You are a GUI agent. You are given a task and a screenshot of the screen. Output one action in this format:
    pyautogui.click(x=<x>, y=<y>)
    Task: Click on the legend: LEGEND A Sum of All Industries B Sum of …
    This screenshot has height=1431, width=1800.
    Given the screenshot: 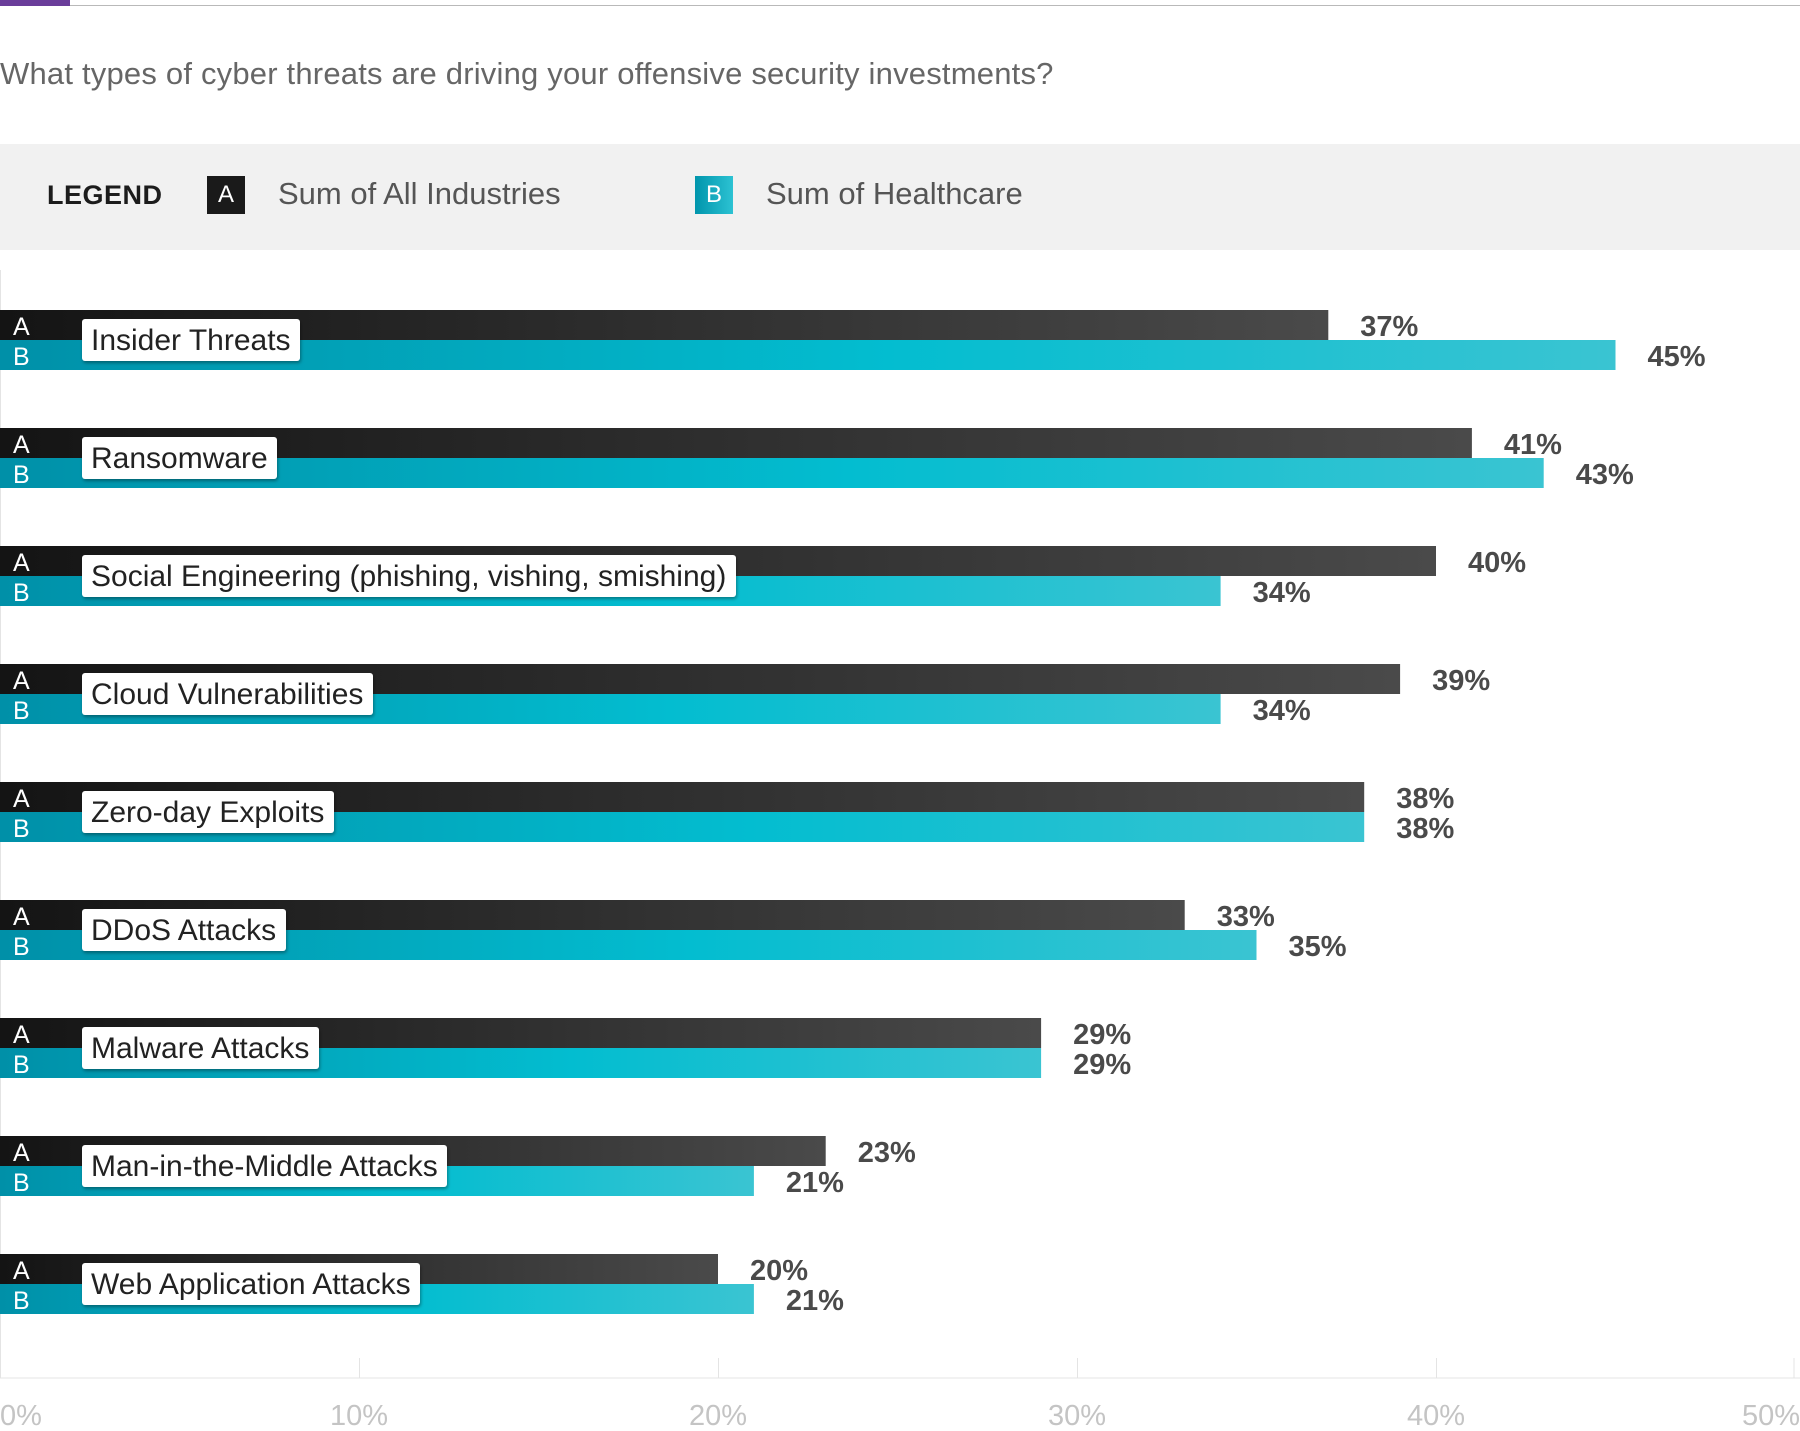 What is the action you would take?
    pyautogui.click(x=900, y=197)
    